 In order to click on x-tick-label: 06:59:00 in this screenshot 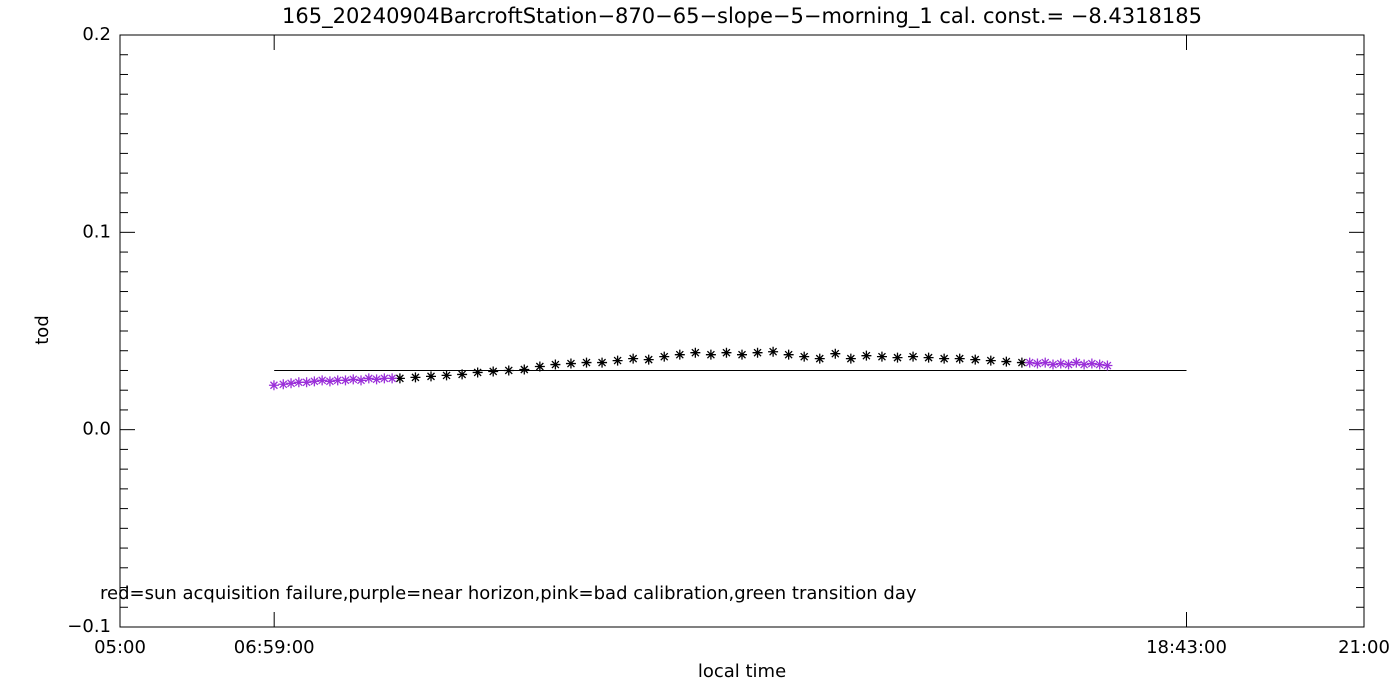, I will do `click(274, 647)`.